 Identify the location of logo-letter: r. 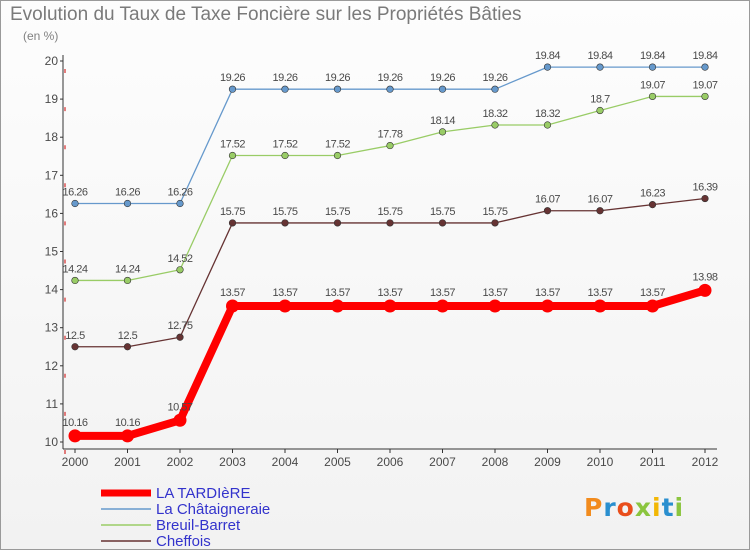
(610, 507).